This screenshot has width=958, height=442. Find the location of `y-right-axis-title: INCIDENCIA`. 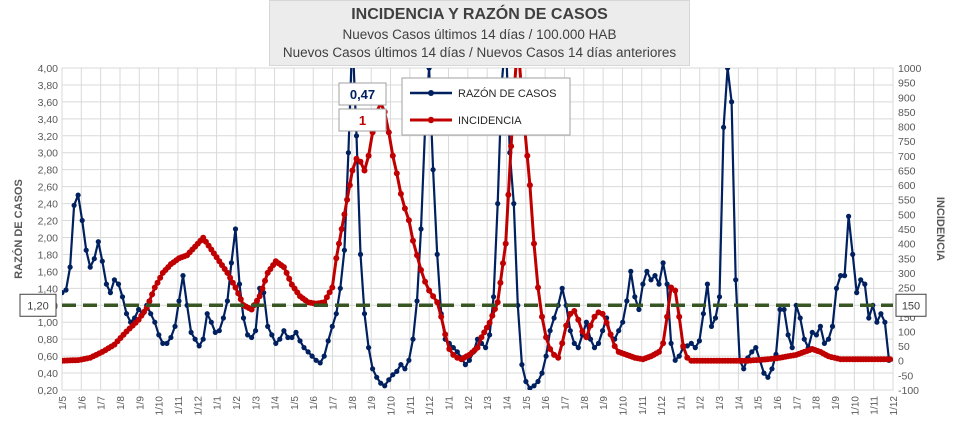

y-right-axis-title: INCIDENCIA is located at coordinates (940, 229).